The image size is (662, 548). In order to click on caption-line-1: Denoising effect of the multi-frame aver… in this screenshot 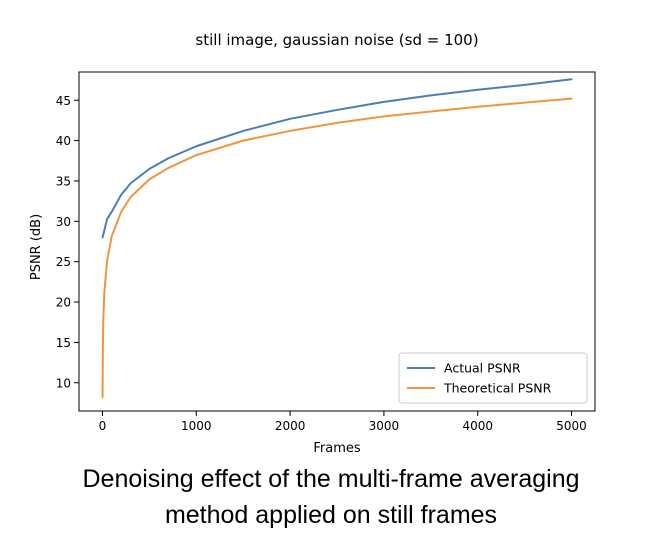, I will do `click(331, 479)`.